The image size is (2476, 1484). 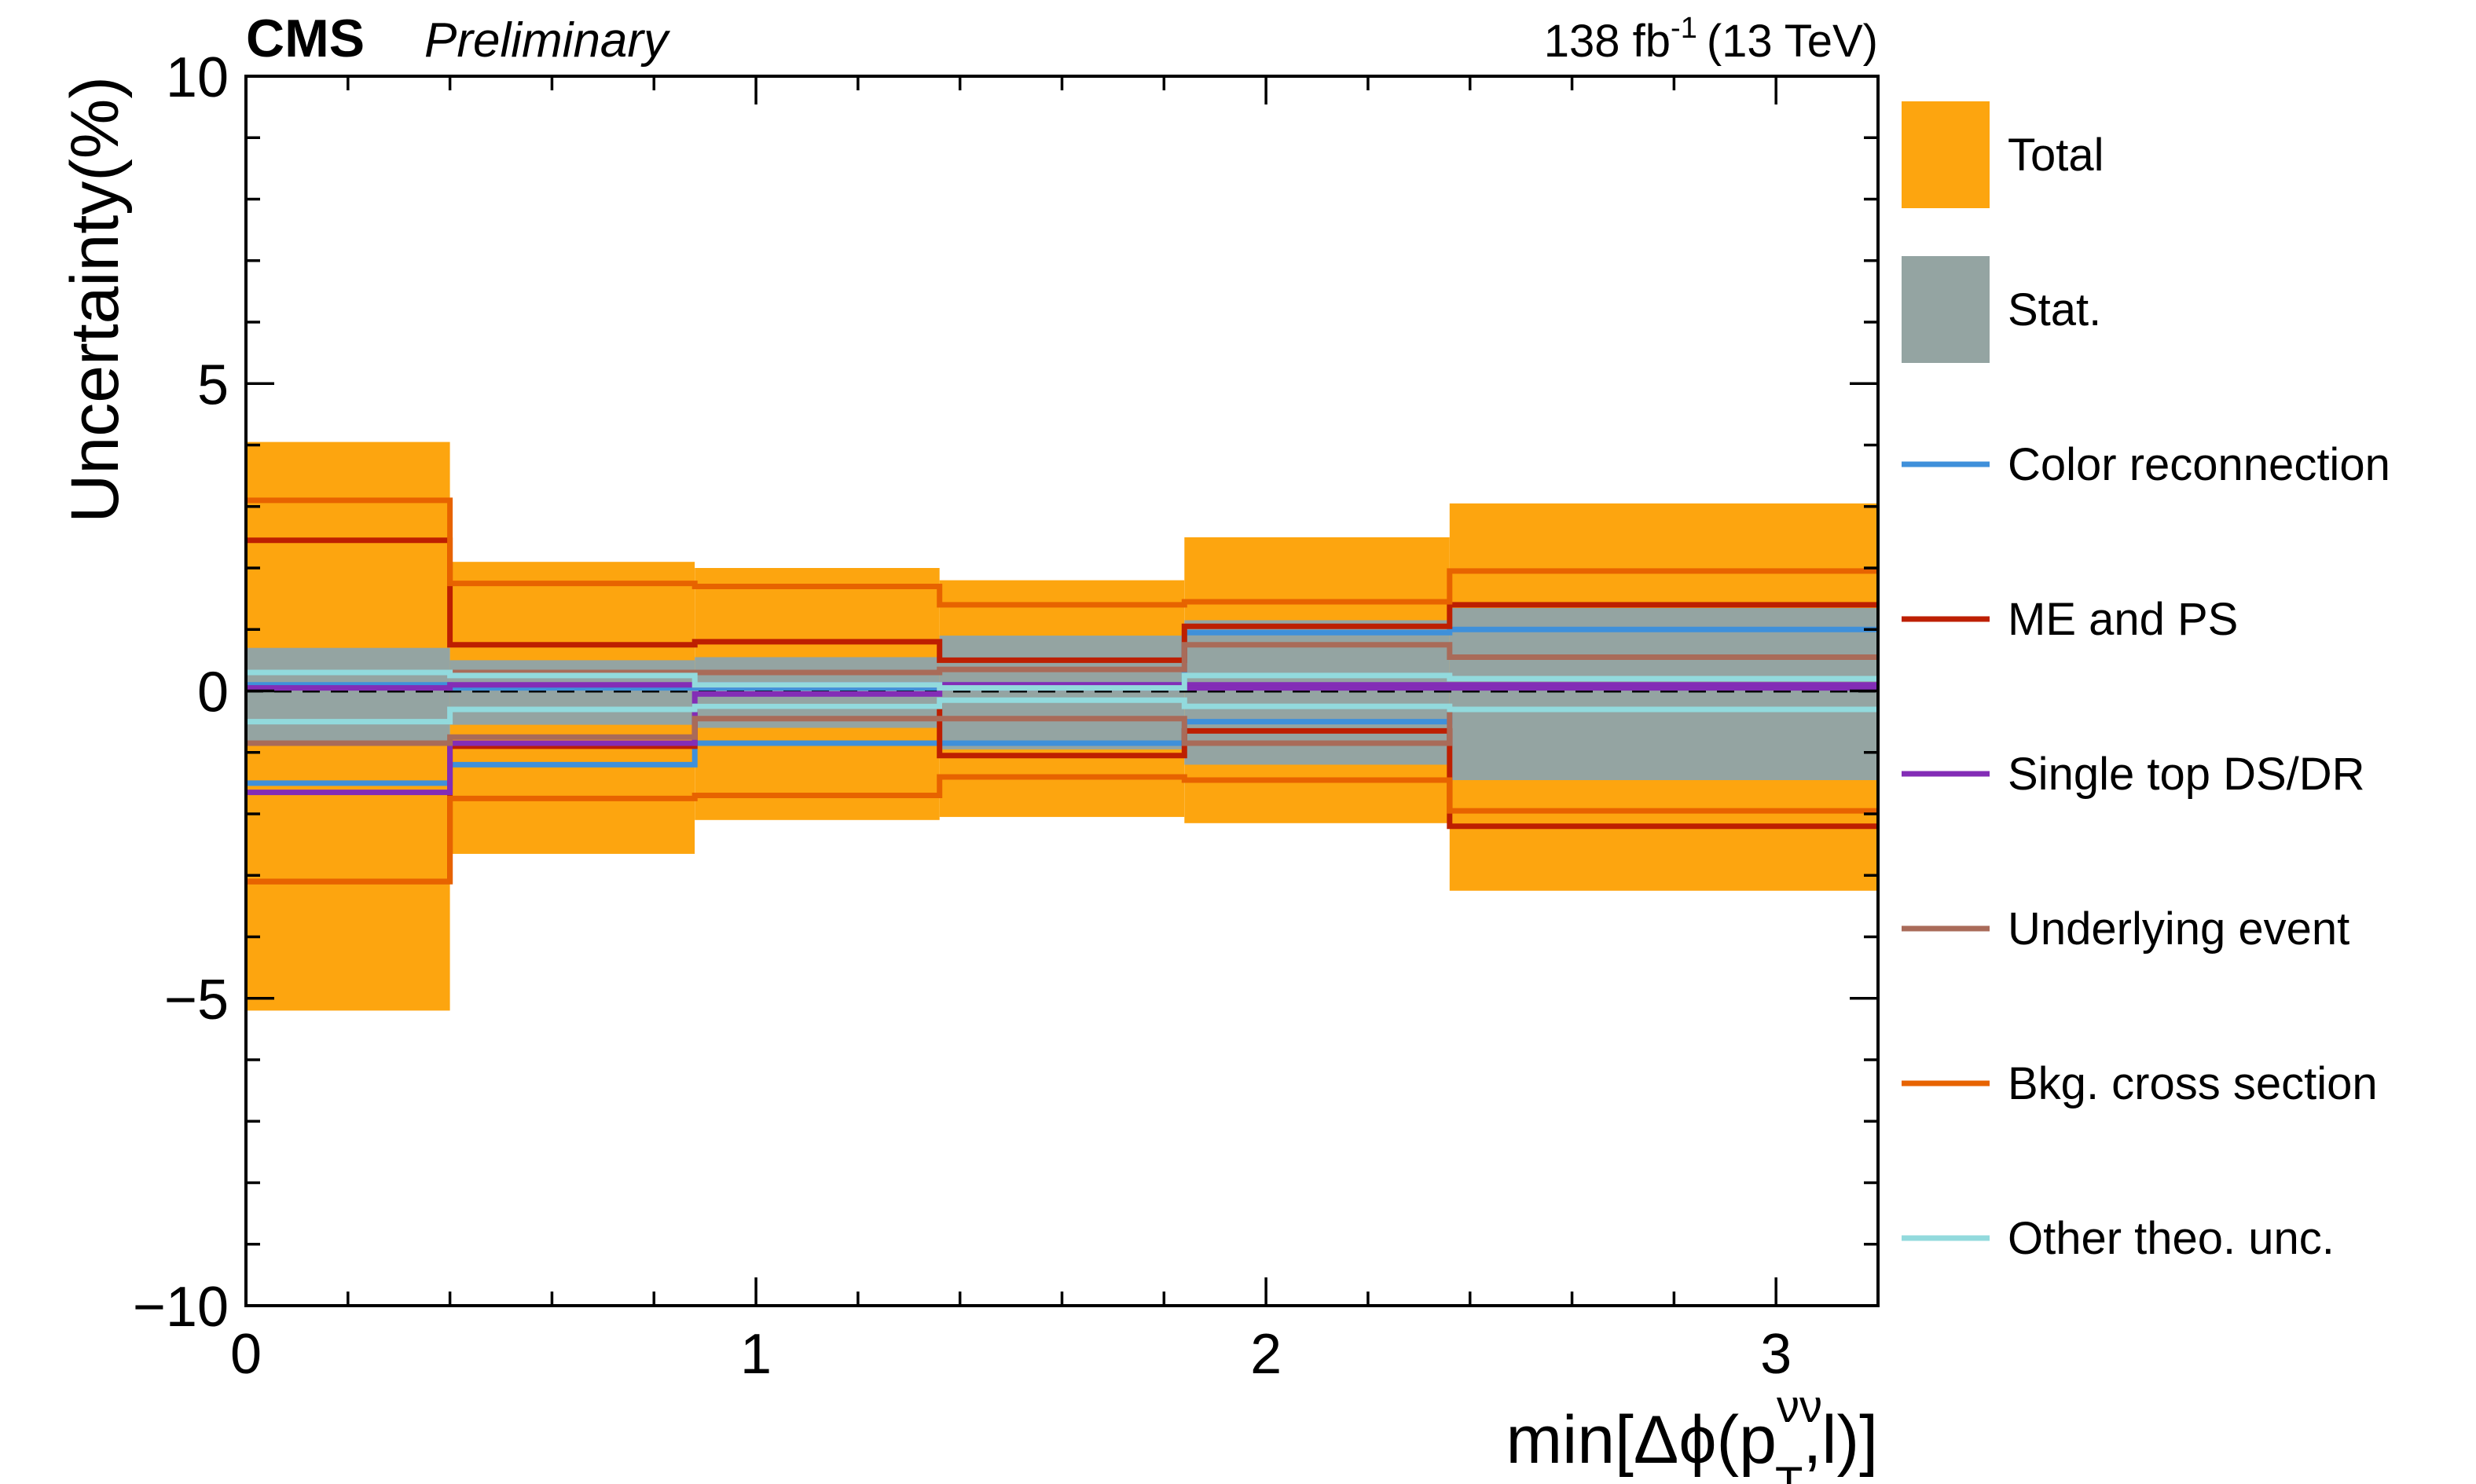 I want to click on legend-label: Other theo. unc., so click(x=2171, y=1238).